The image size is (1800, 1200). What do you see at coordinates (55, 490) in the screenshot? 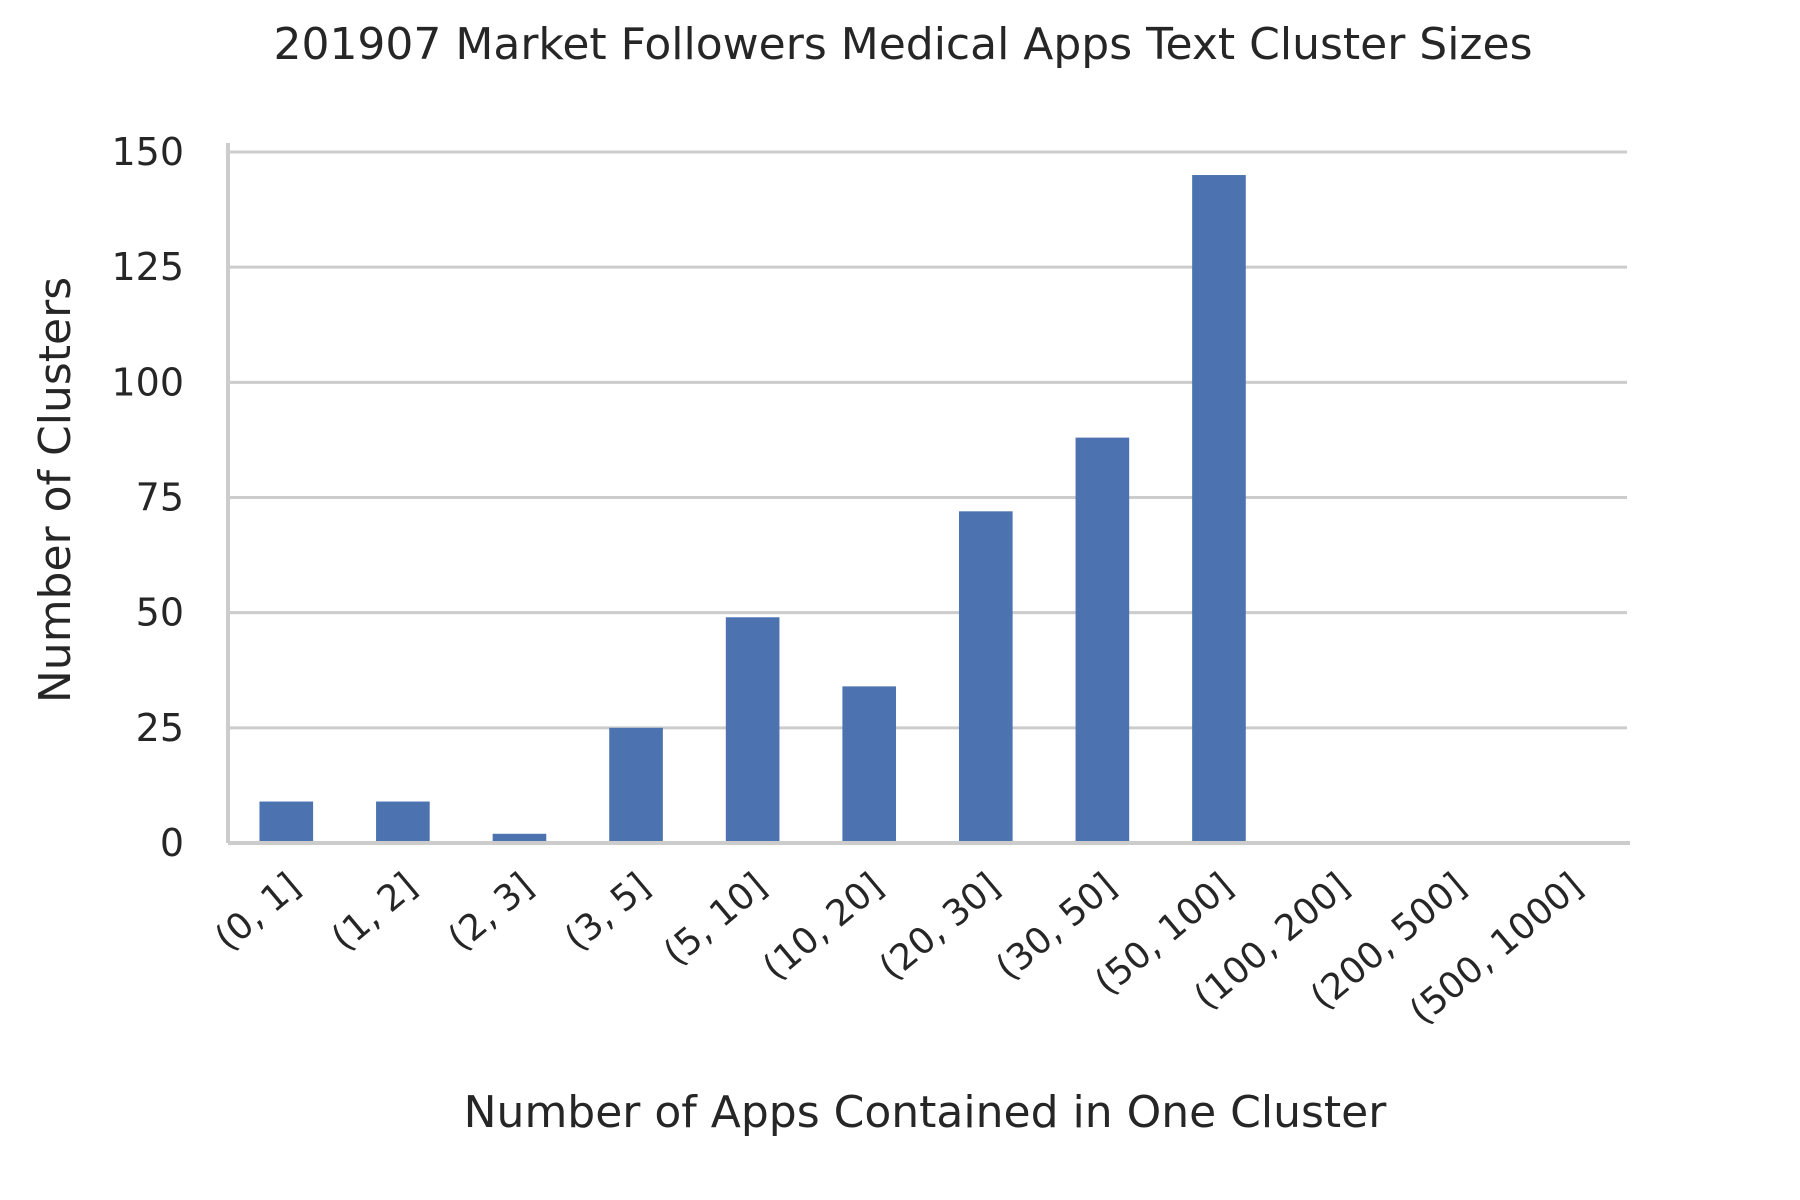
I see `y-axis-label: Number of Clusters` at bounding box center [55, 490].